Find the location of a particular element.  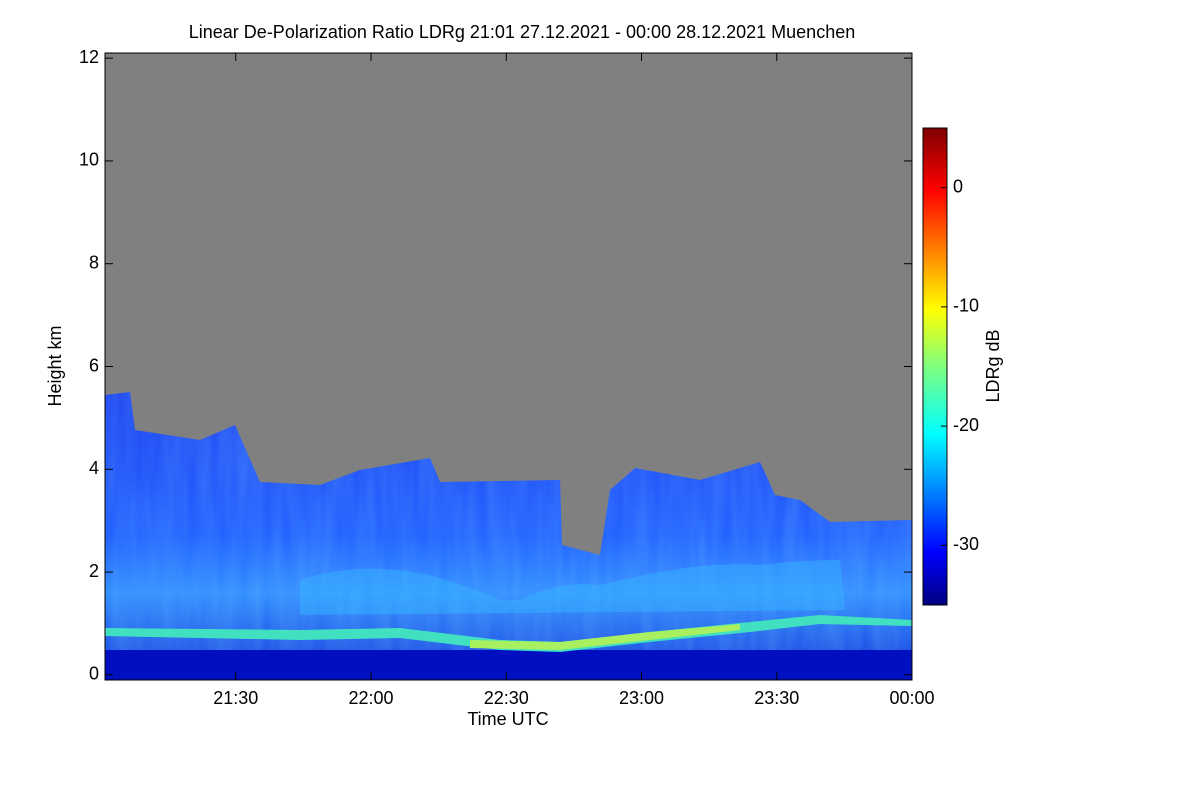

colorbar-tick-label: -20 is located at coordinates (966, 425).